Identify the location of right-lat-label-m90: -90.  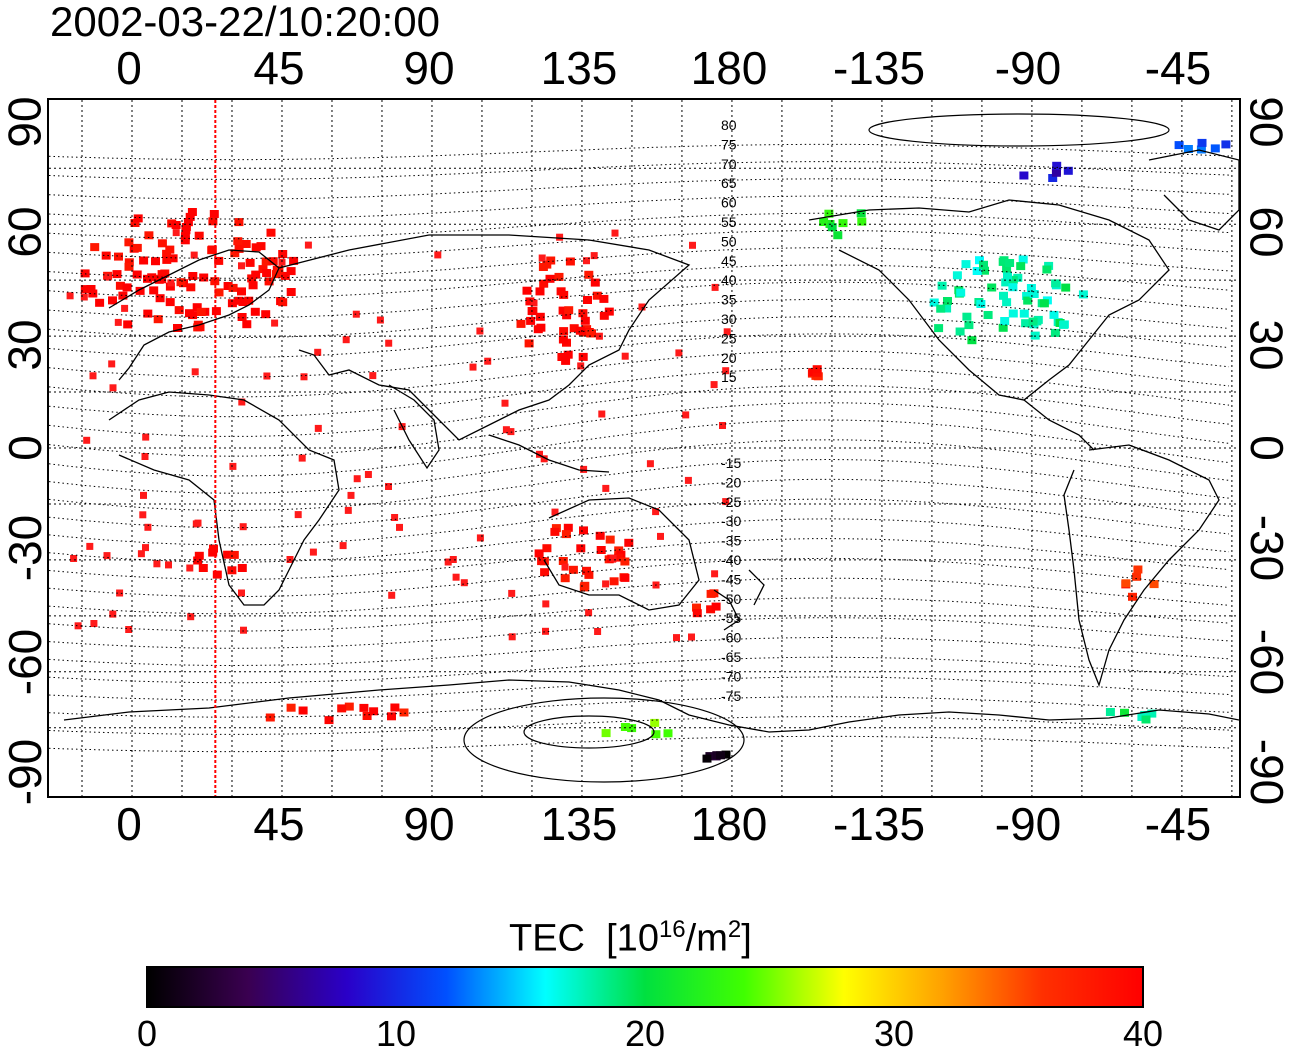
(1266, 772).